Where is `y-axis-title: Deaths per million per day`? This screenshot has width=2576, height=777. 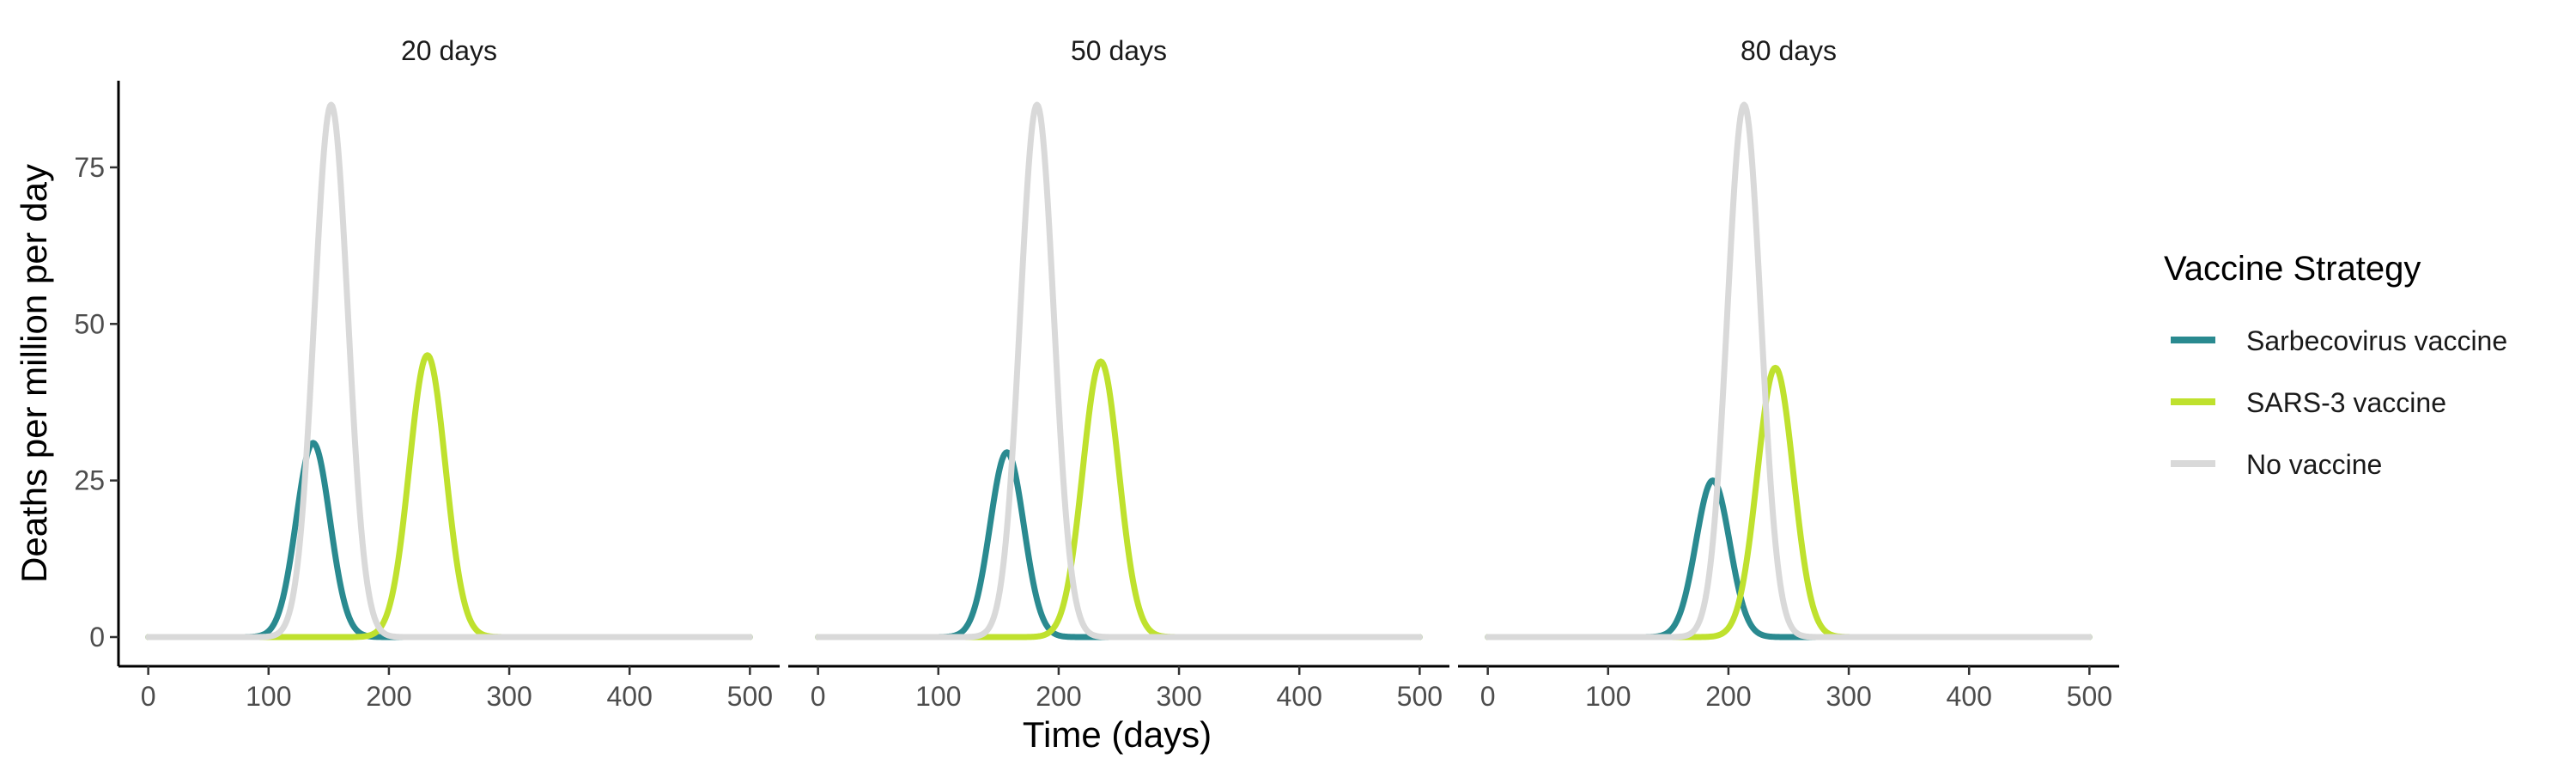
y-axis-title: Deaths per million per day is located at coordinates (34, 373).